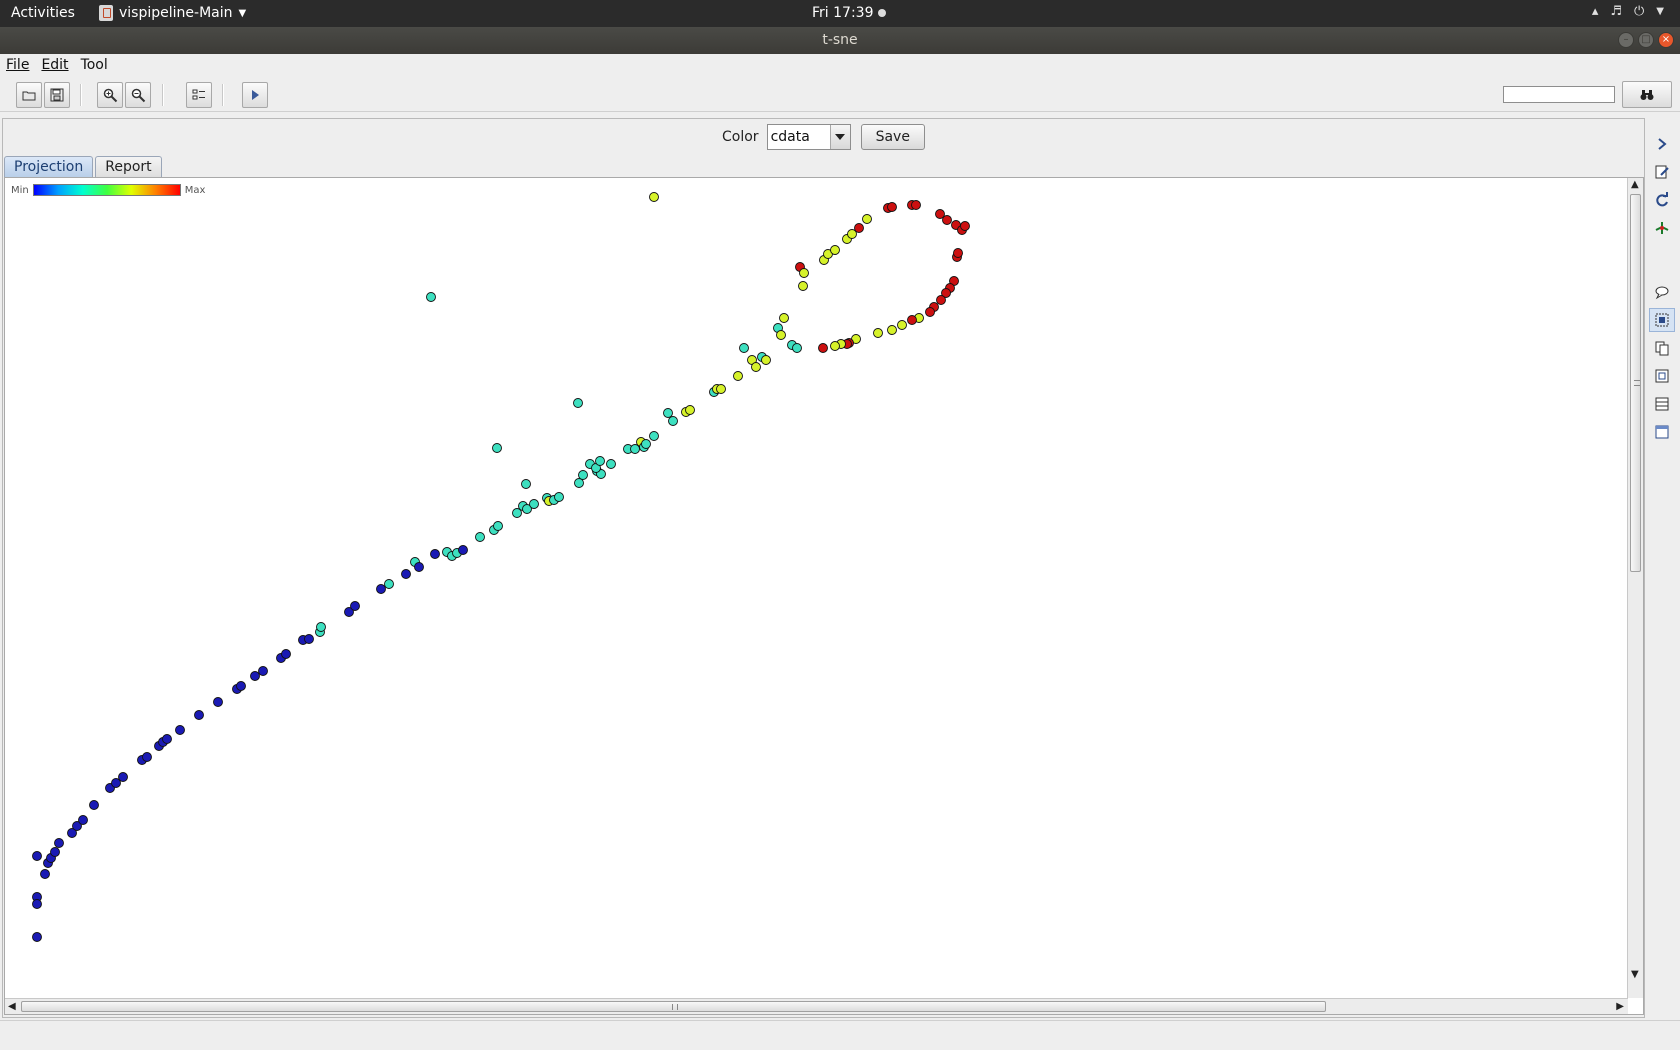  What do you see at coordinates (1662, 348) in the screenshot?
I see `copy-button` at bounding box center [1662, 348].